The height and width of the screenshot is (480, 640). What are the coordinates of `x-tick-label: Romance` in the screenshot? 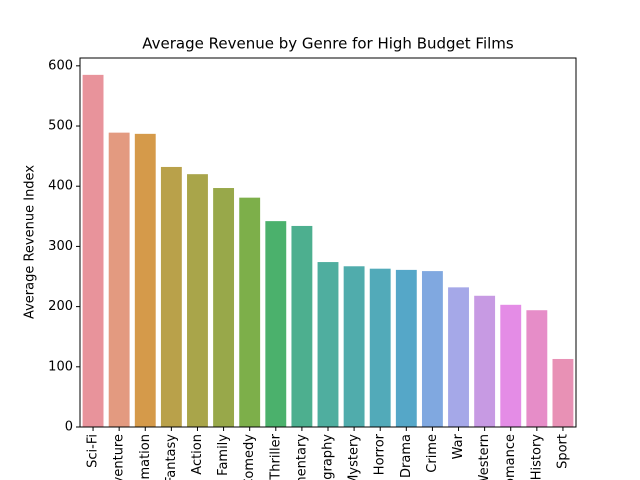 It's located at (510, 457).